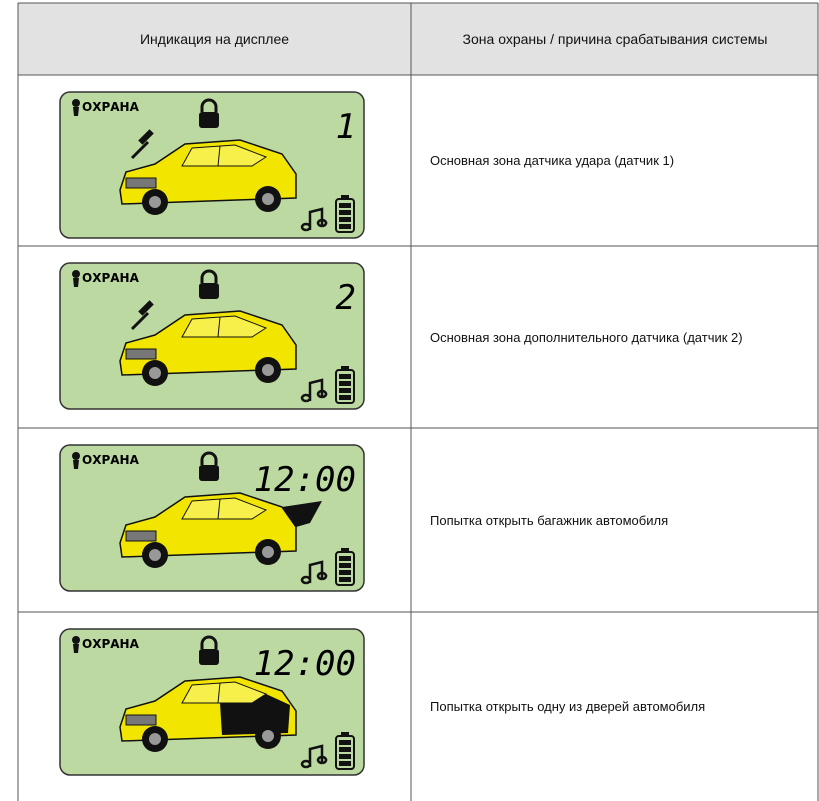  I want to click on description: Попытка открыть багажник автомобиля, so click(549, 520).